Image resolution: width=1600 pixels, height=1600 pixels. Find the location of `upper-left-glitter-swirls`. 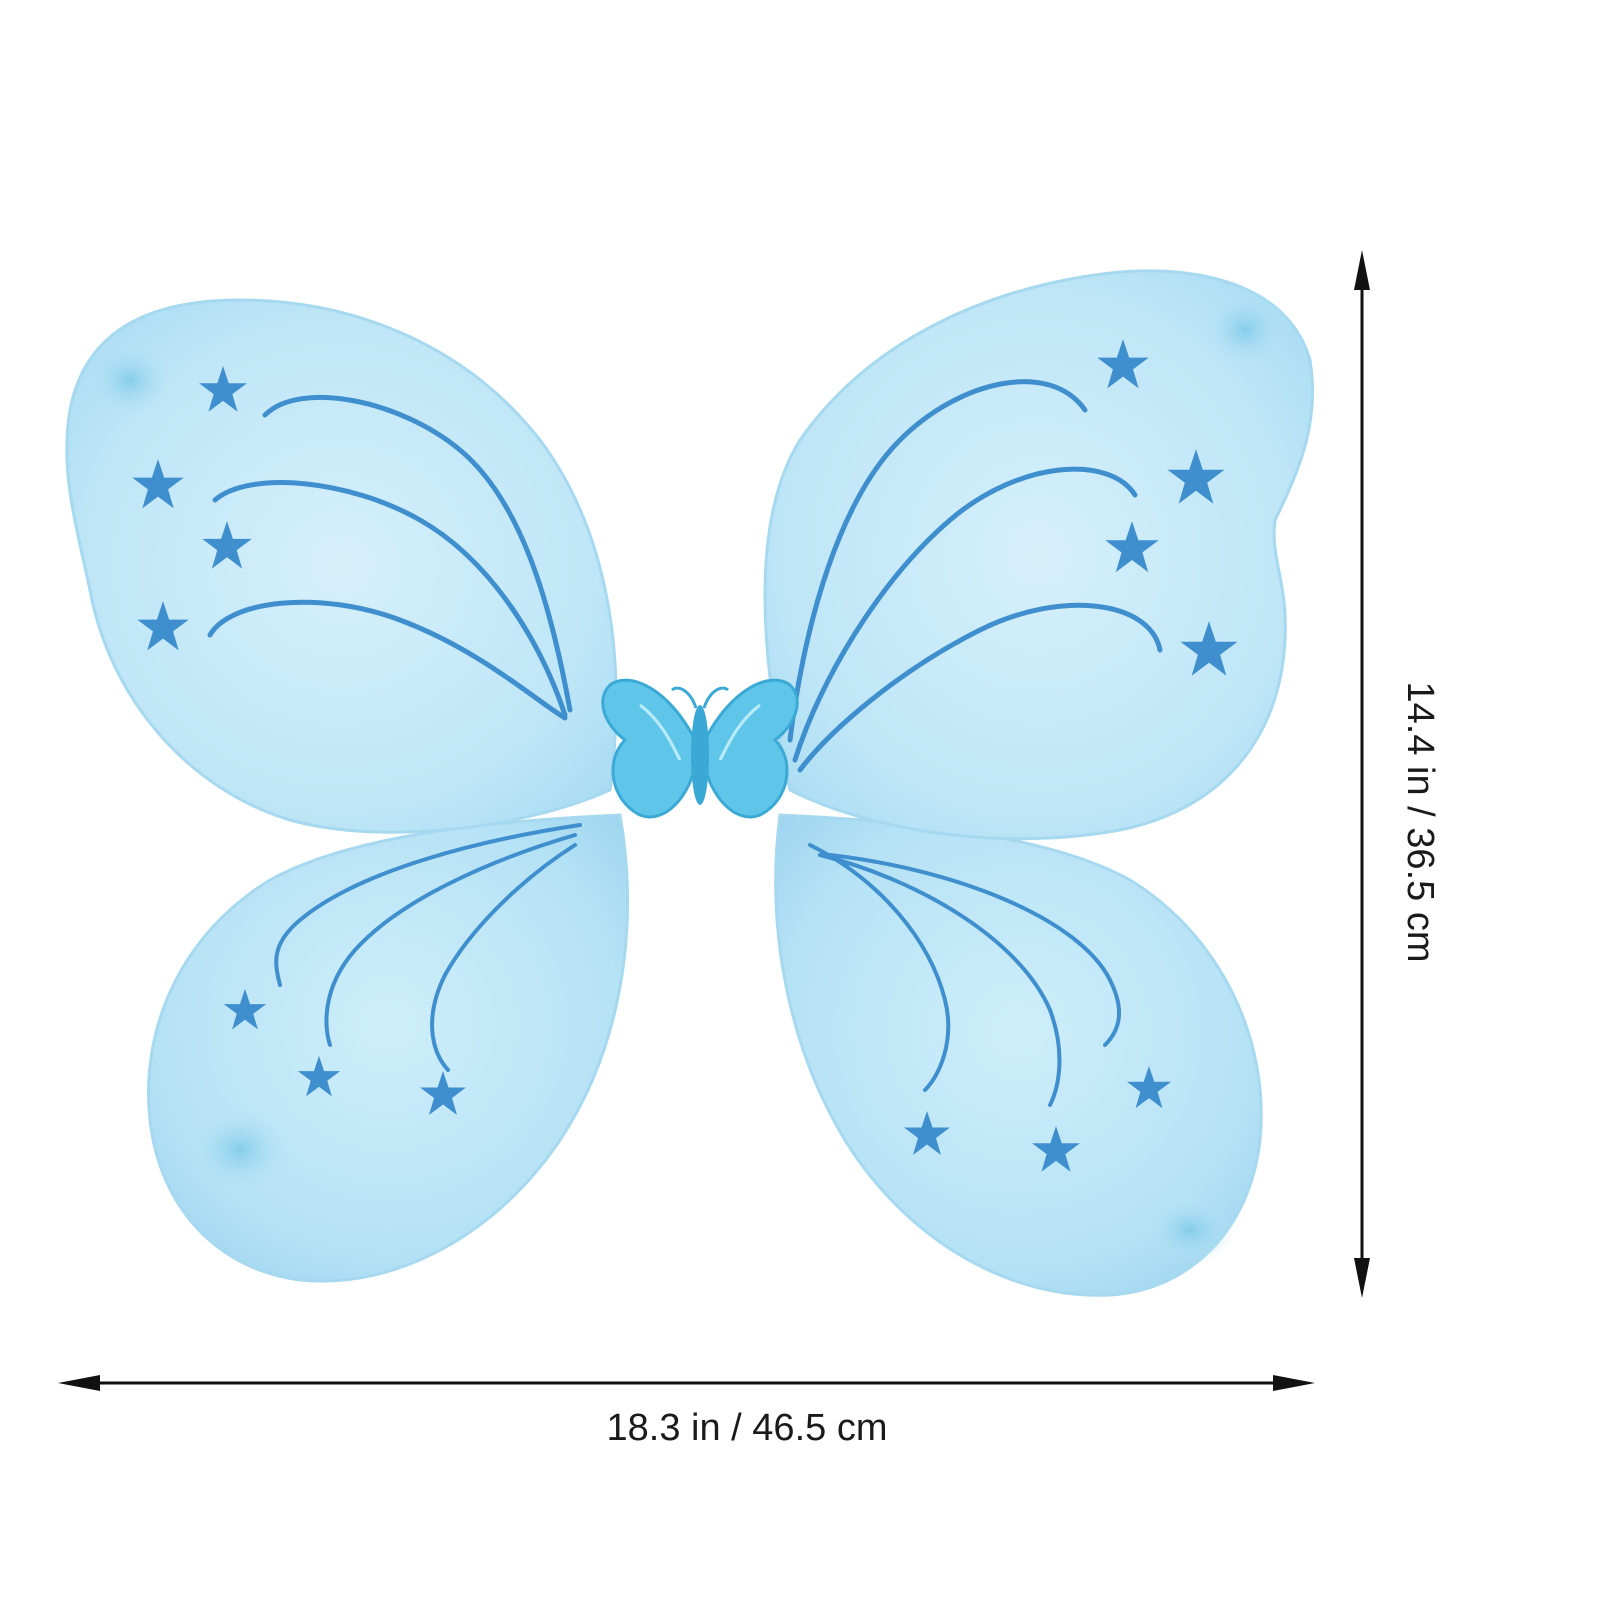

upper-left-glitter-swirls is located at coordinates (390, 558).